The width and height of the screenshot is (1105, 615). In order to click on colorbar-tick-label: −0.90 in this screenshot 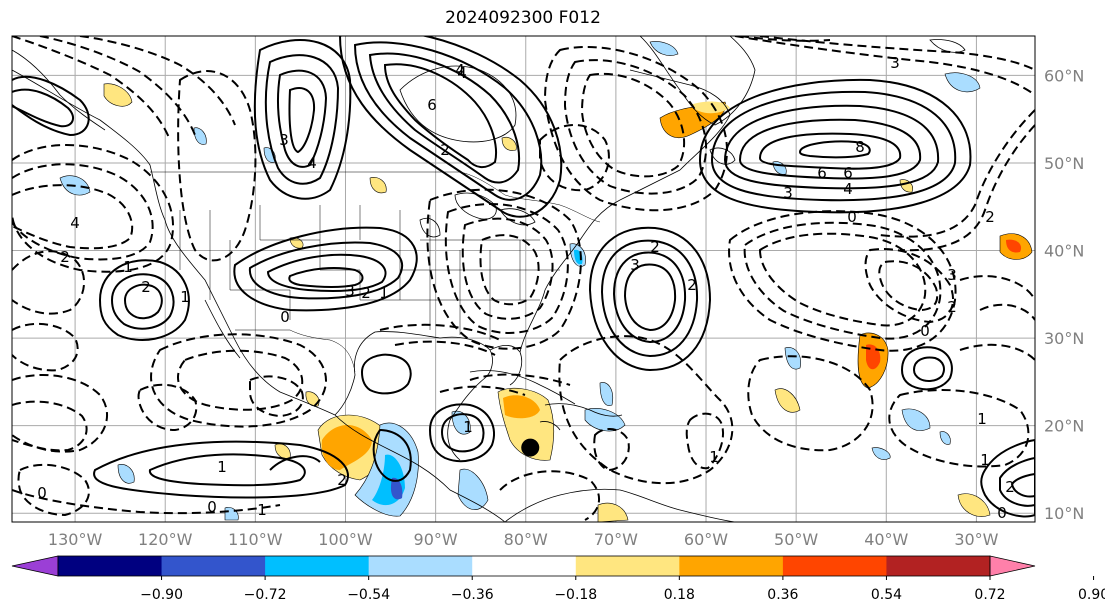, I will do `click(161, 595)`.